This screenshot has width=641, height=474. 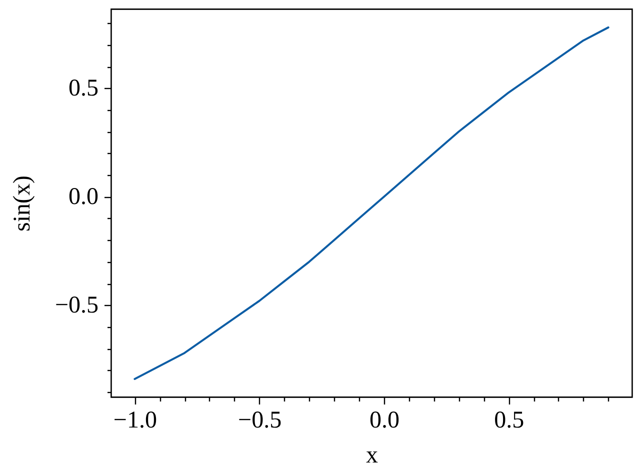 What do you see at coordinates (384, 421) in the screenshot?
I see `x-tick-label: 0.0` at bounding box center [384, 421].